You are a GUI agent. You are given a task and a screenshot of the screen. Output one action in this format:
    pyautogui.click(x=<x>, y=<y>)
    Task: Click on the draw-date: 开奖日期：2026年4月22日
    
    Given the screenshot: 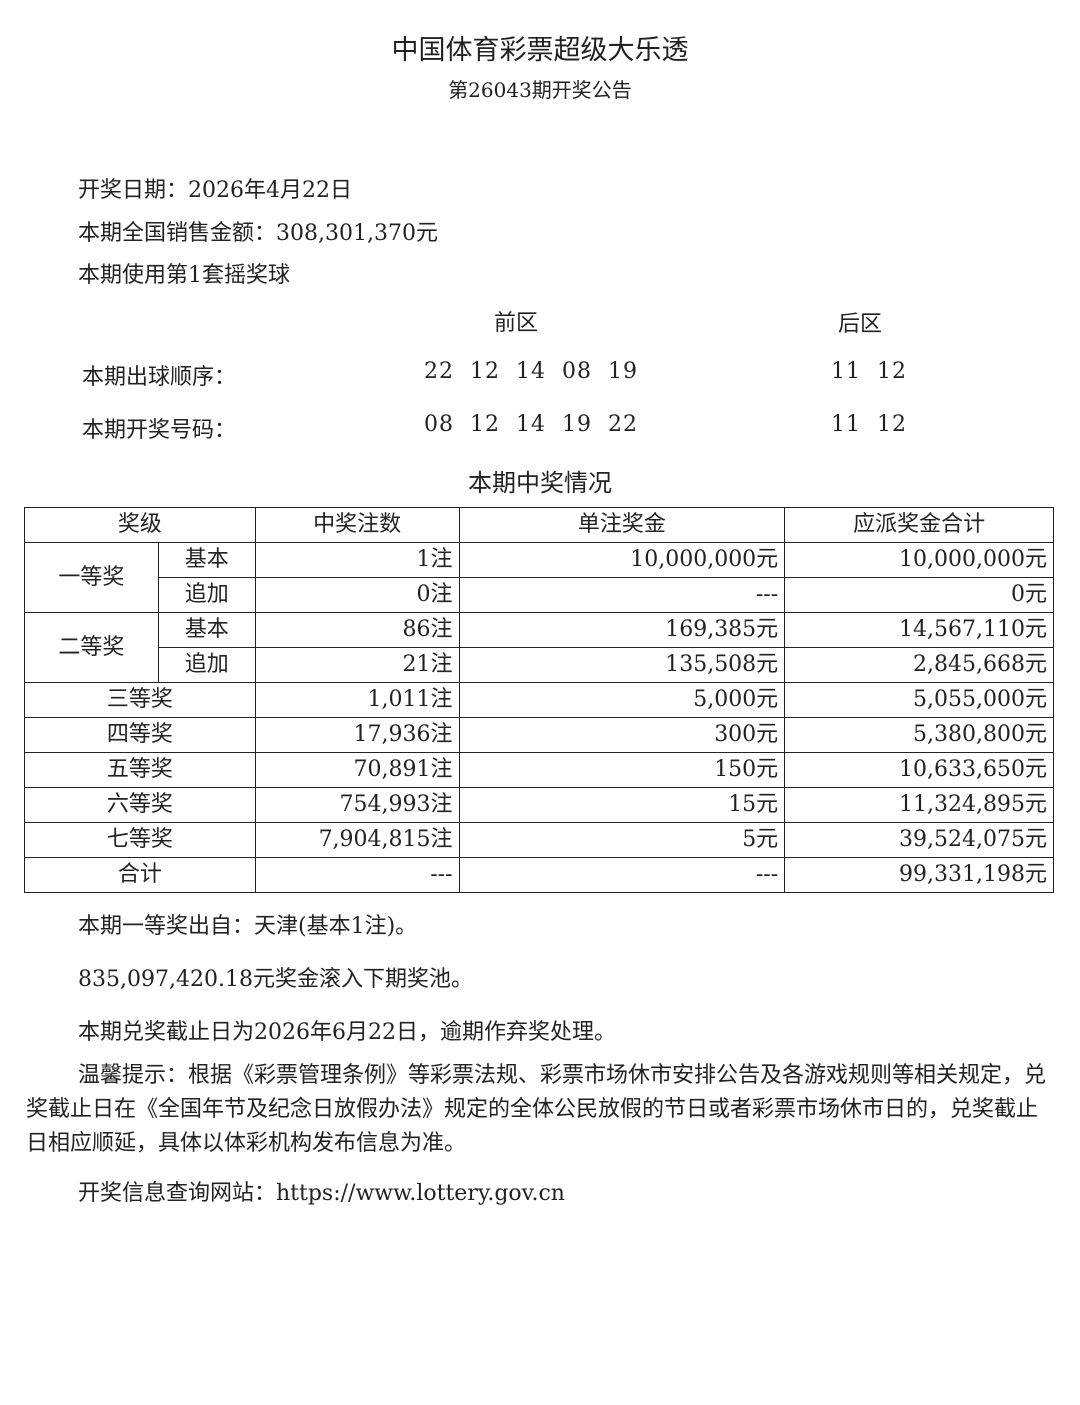 What is the action you would take?
    pyautogui.click(x=215, y=190)
    